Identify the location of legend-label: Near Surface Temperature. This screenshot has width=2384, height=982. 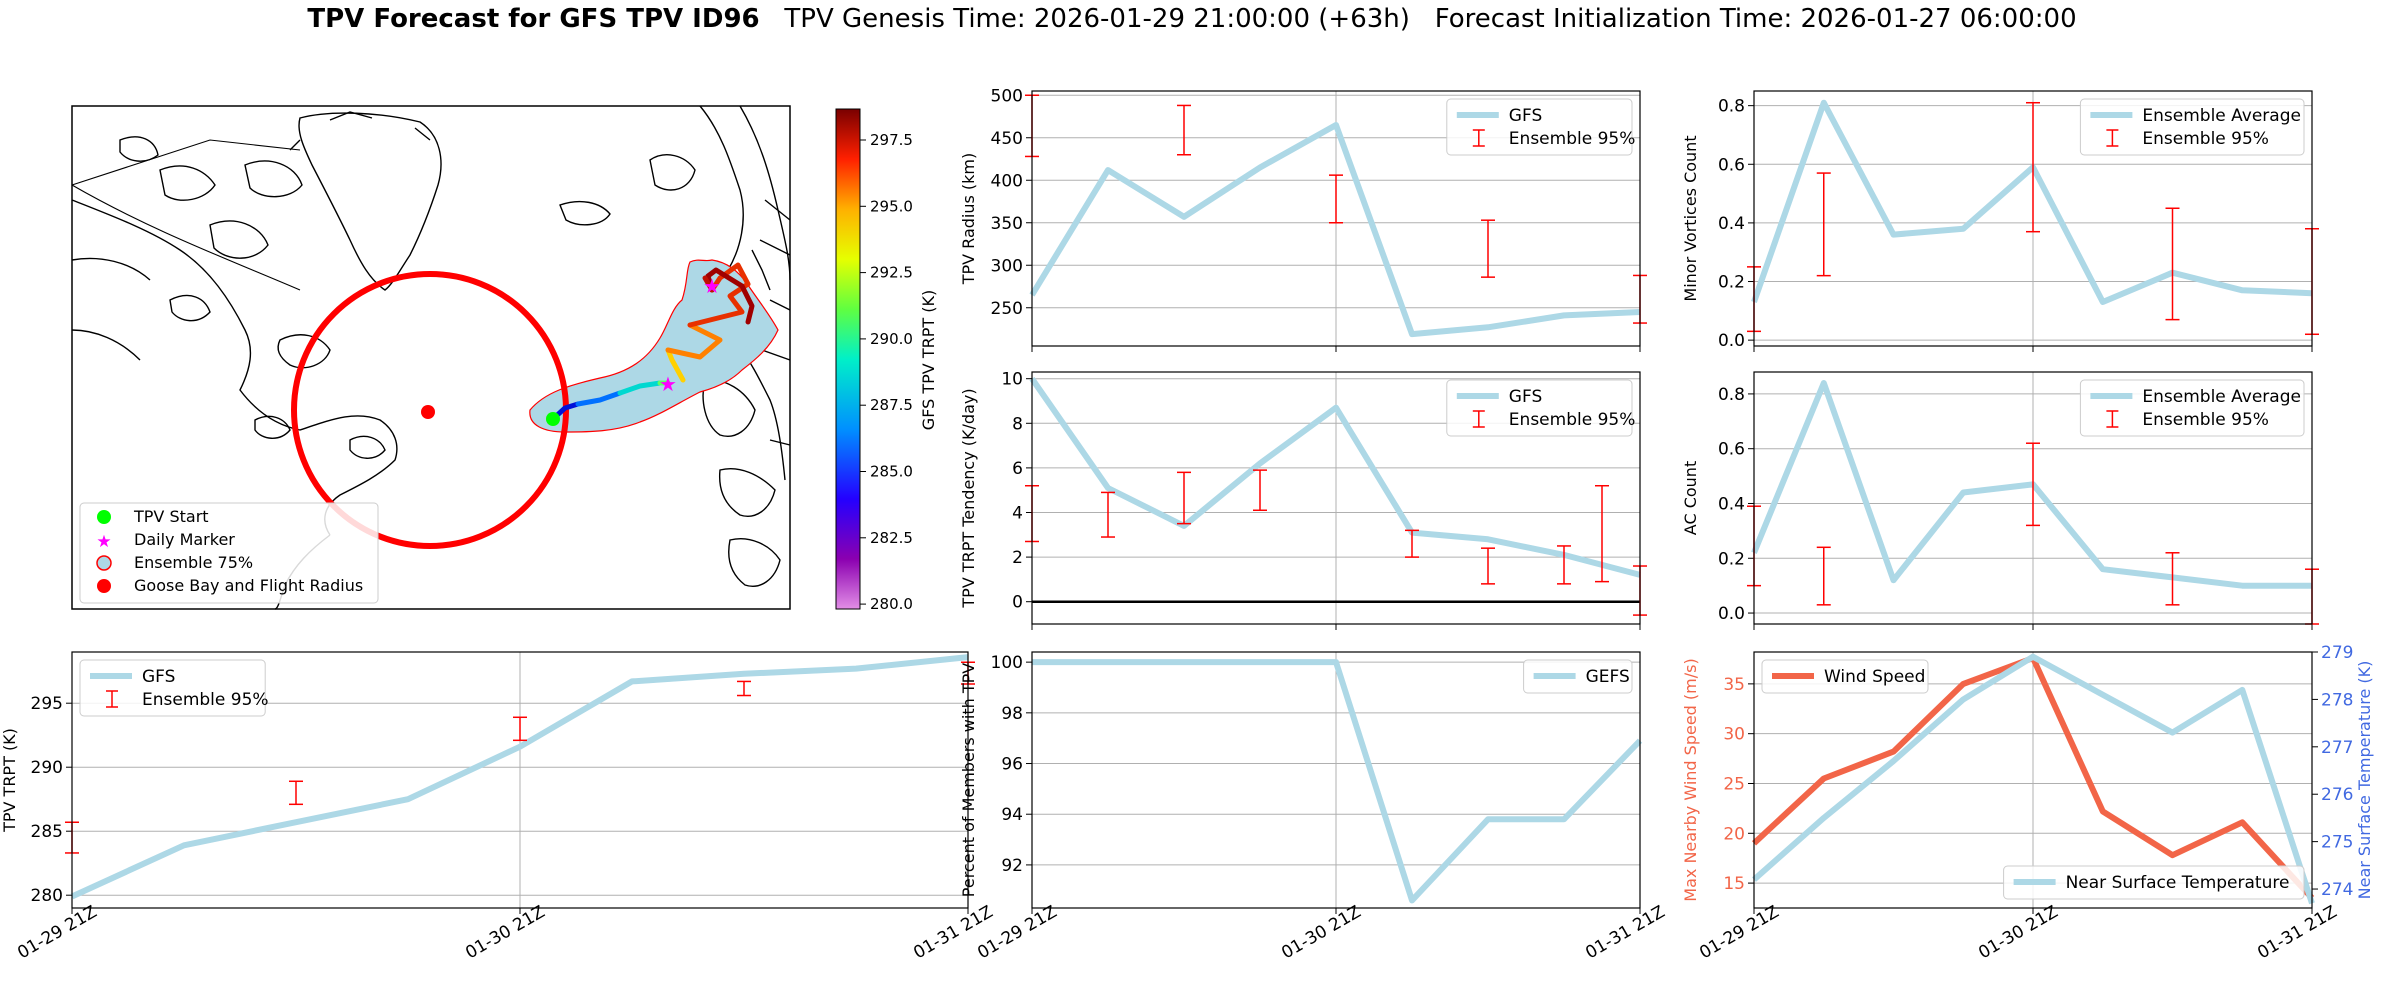
(2178, 883).